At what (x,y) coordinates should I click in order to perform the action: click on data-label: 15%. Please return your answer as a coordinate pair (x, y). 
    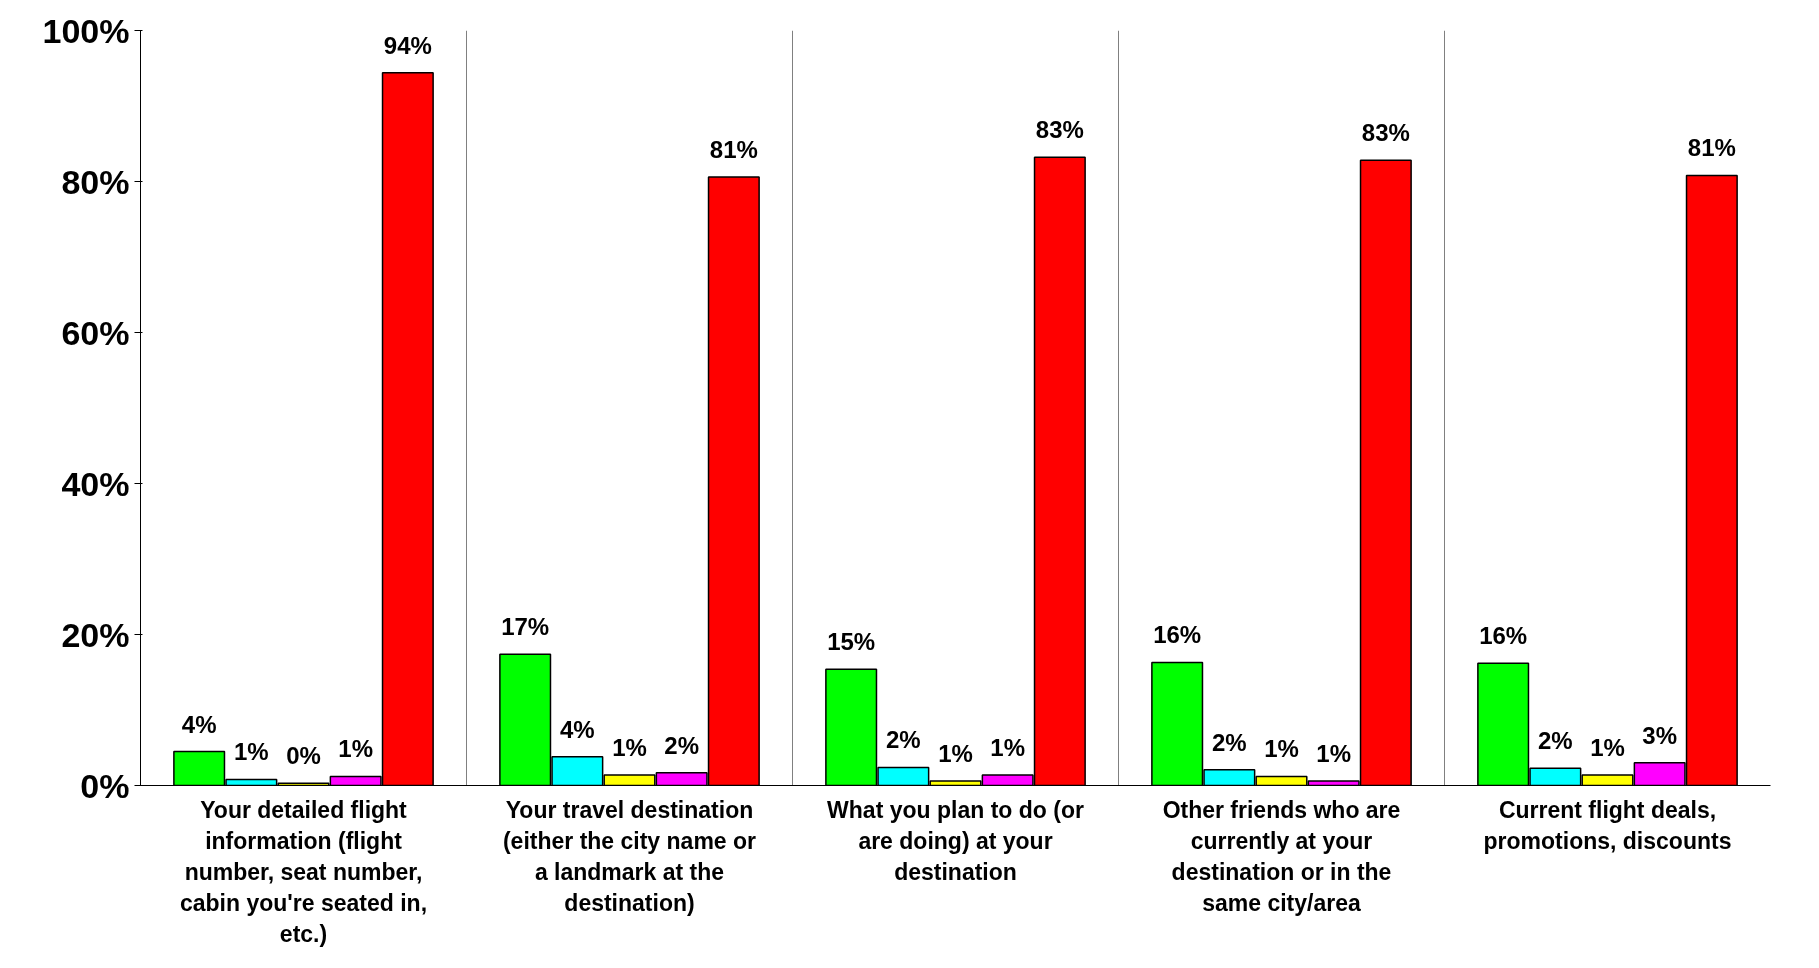
    Looking at the image, I should click on (851, 642).